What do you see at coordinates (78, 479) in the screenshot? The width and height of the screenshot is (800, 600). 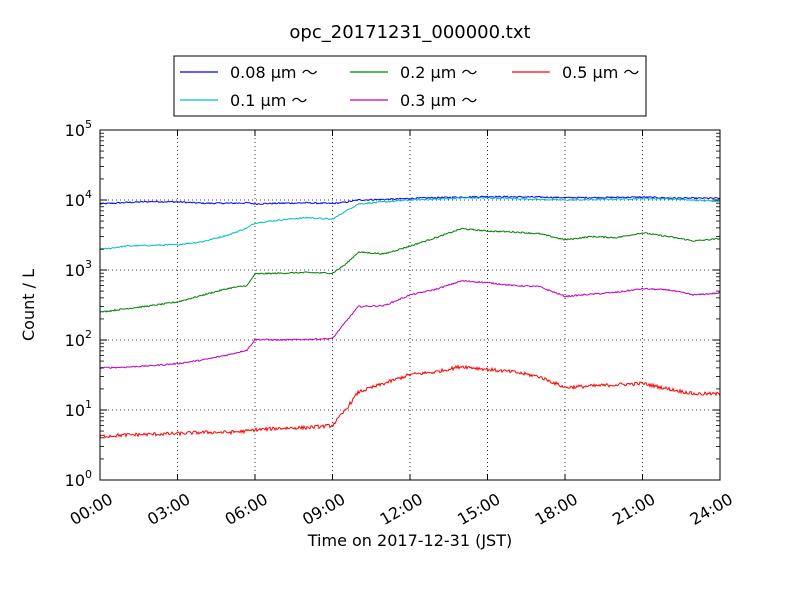 I see `y-tick-label: 10⁰` at bounding box center [78, 479].